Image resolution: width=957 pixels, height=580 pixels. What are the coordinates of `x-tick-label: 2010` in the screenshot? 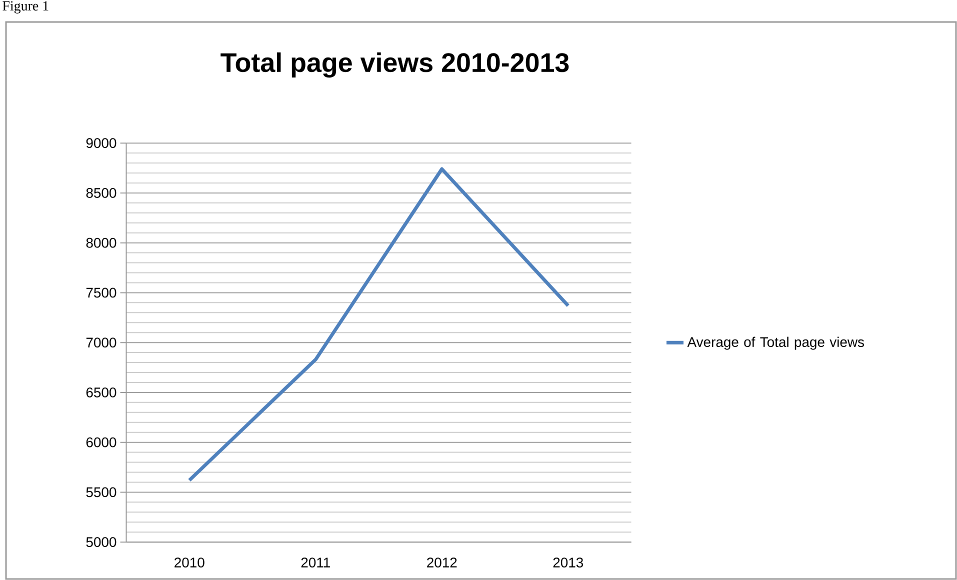 It's located at (189, 563).